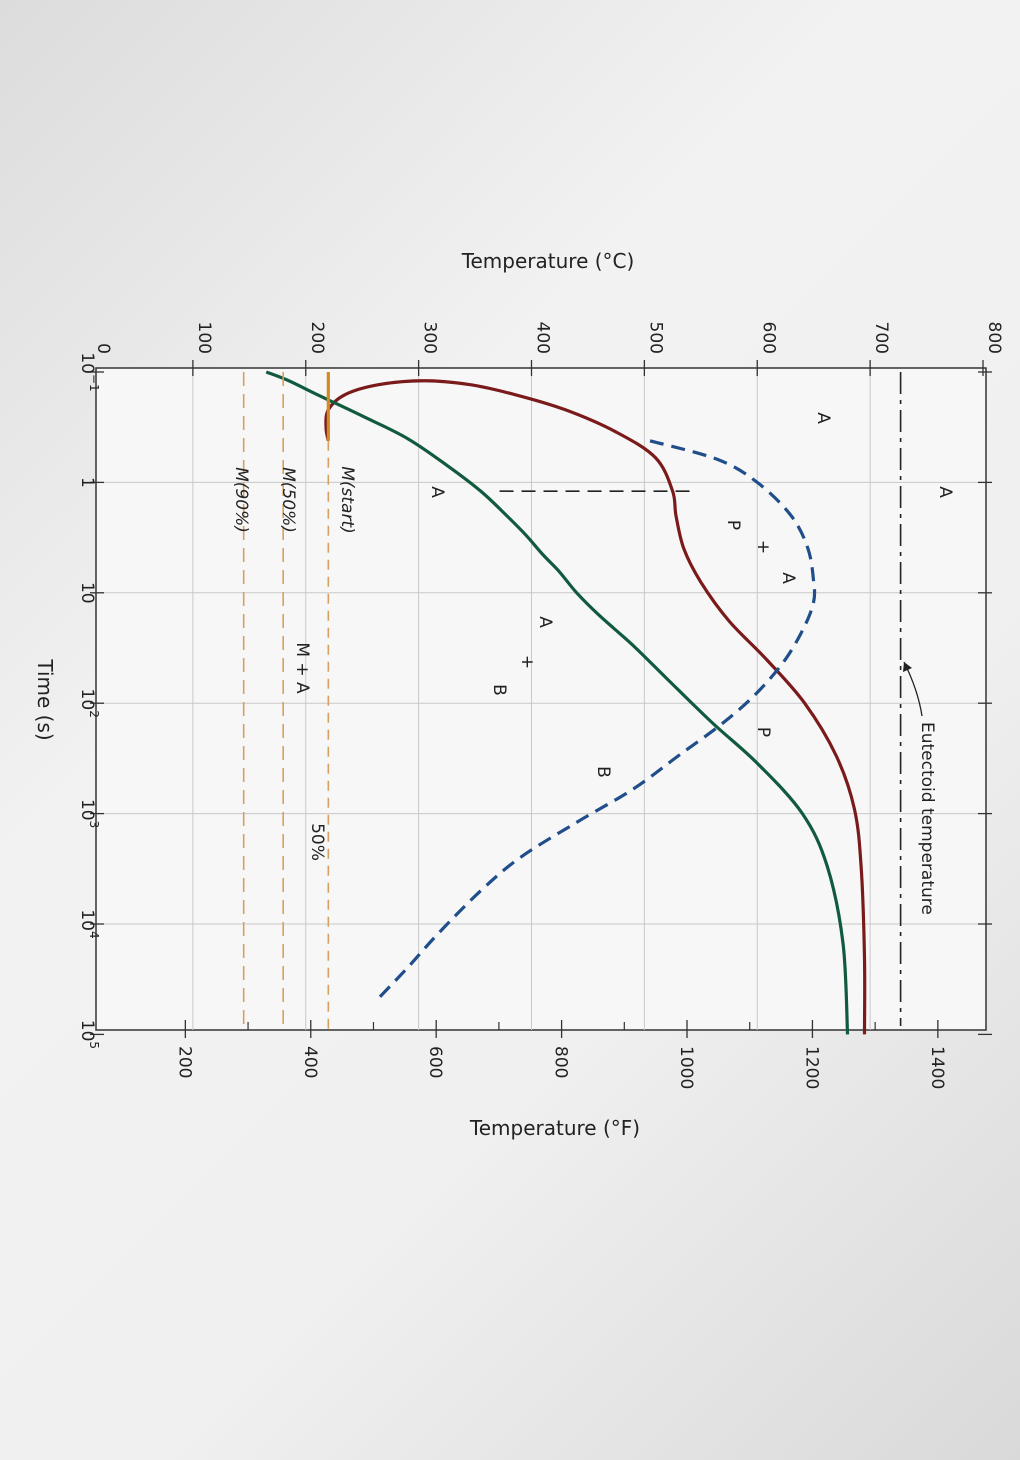  Describe the element at coordinates (87, 482) in the screenshot. I see `tick-label-time-1: 1` at that location.